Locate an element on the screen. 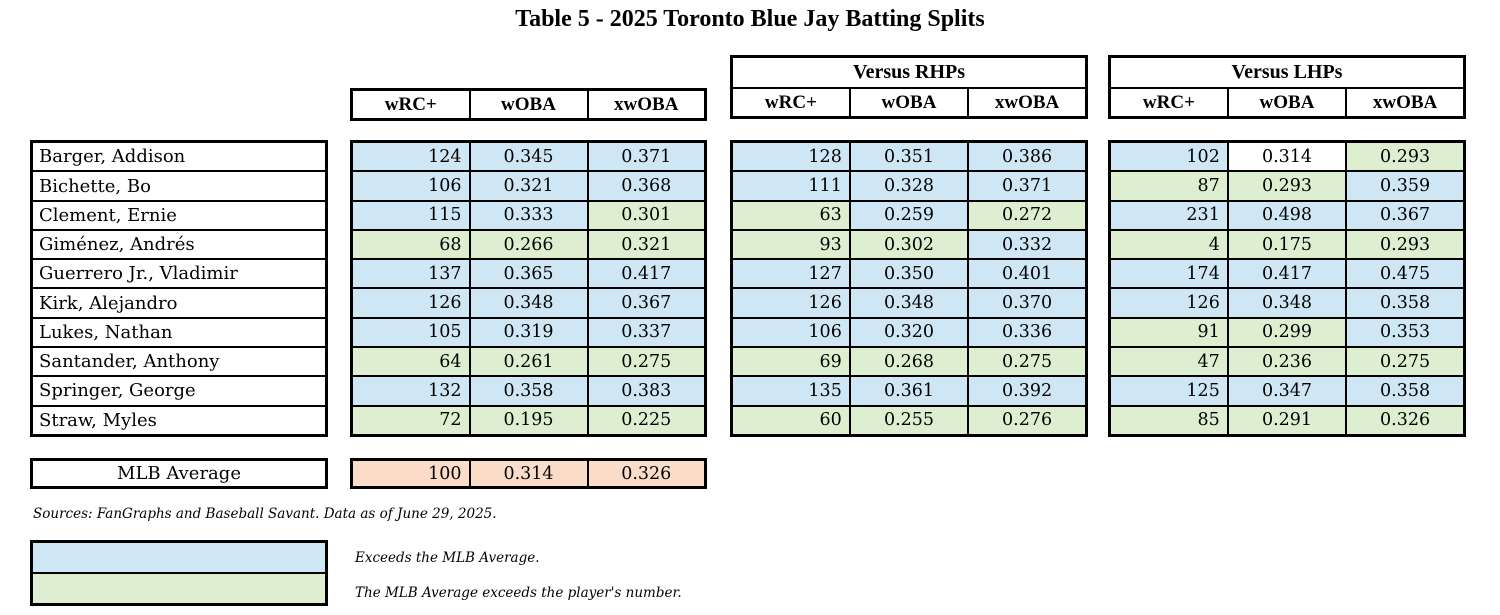 This screenshot has height=615, width=1500. stat-cell-lhp: 0.417 is located at coordinates (1287, 274).